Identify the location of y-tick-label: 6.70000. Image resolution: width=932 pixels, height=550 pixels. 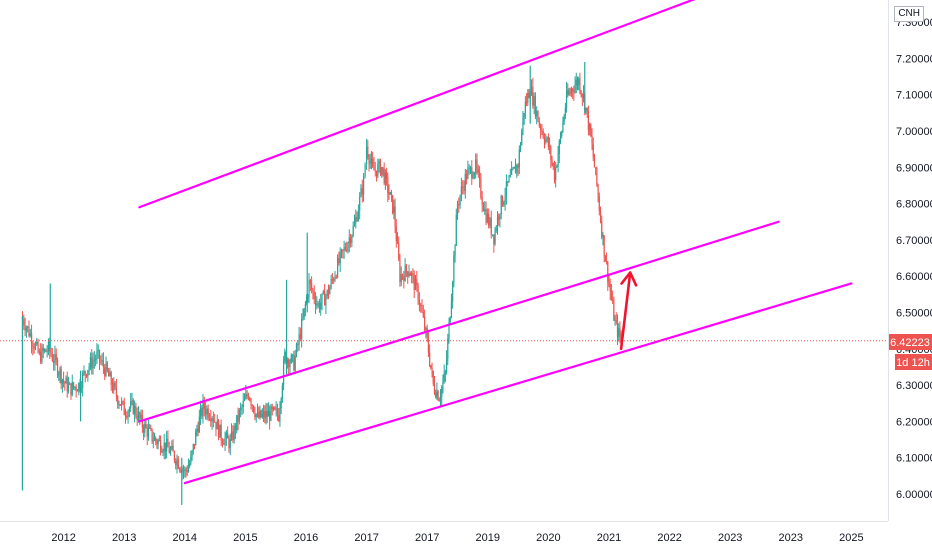
(914, 241).